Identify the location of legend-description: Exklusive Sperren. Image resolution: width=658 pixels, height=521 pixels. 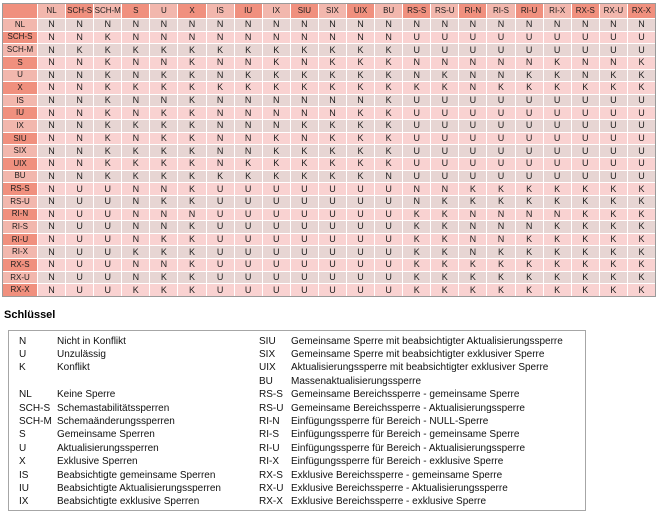
(97, 462).